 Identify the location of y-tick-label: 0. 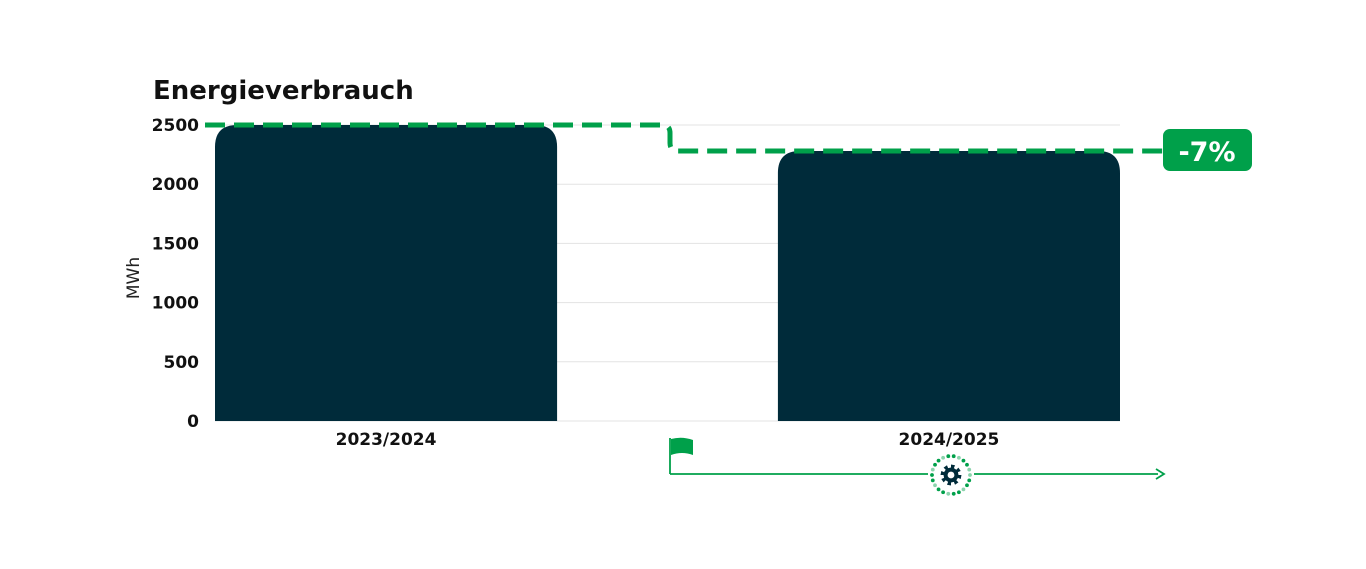
(193, 422).